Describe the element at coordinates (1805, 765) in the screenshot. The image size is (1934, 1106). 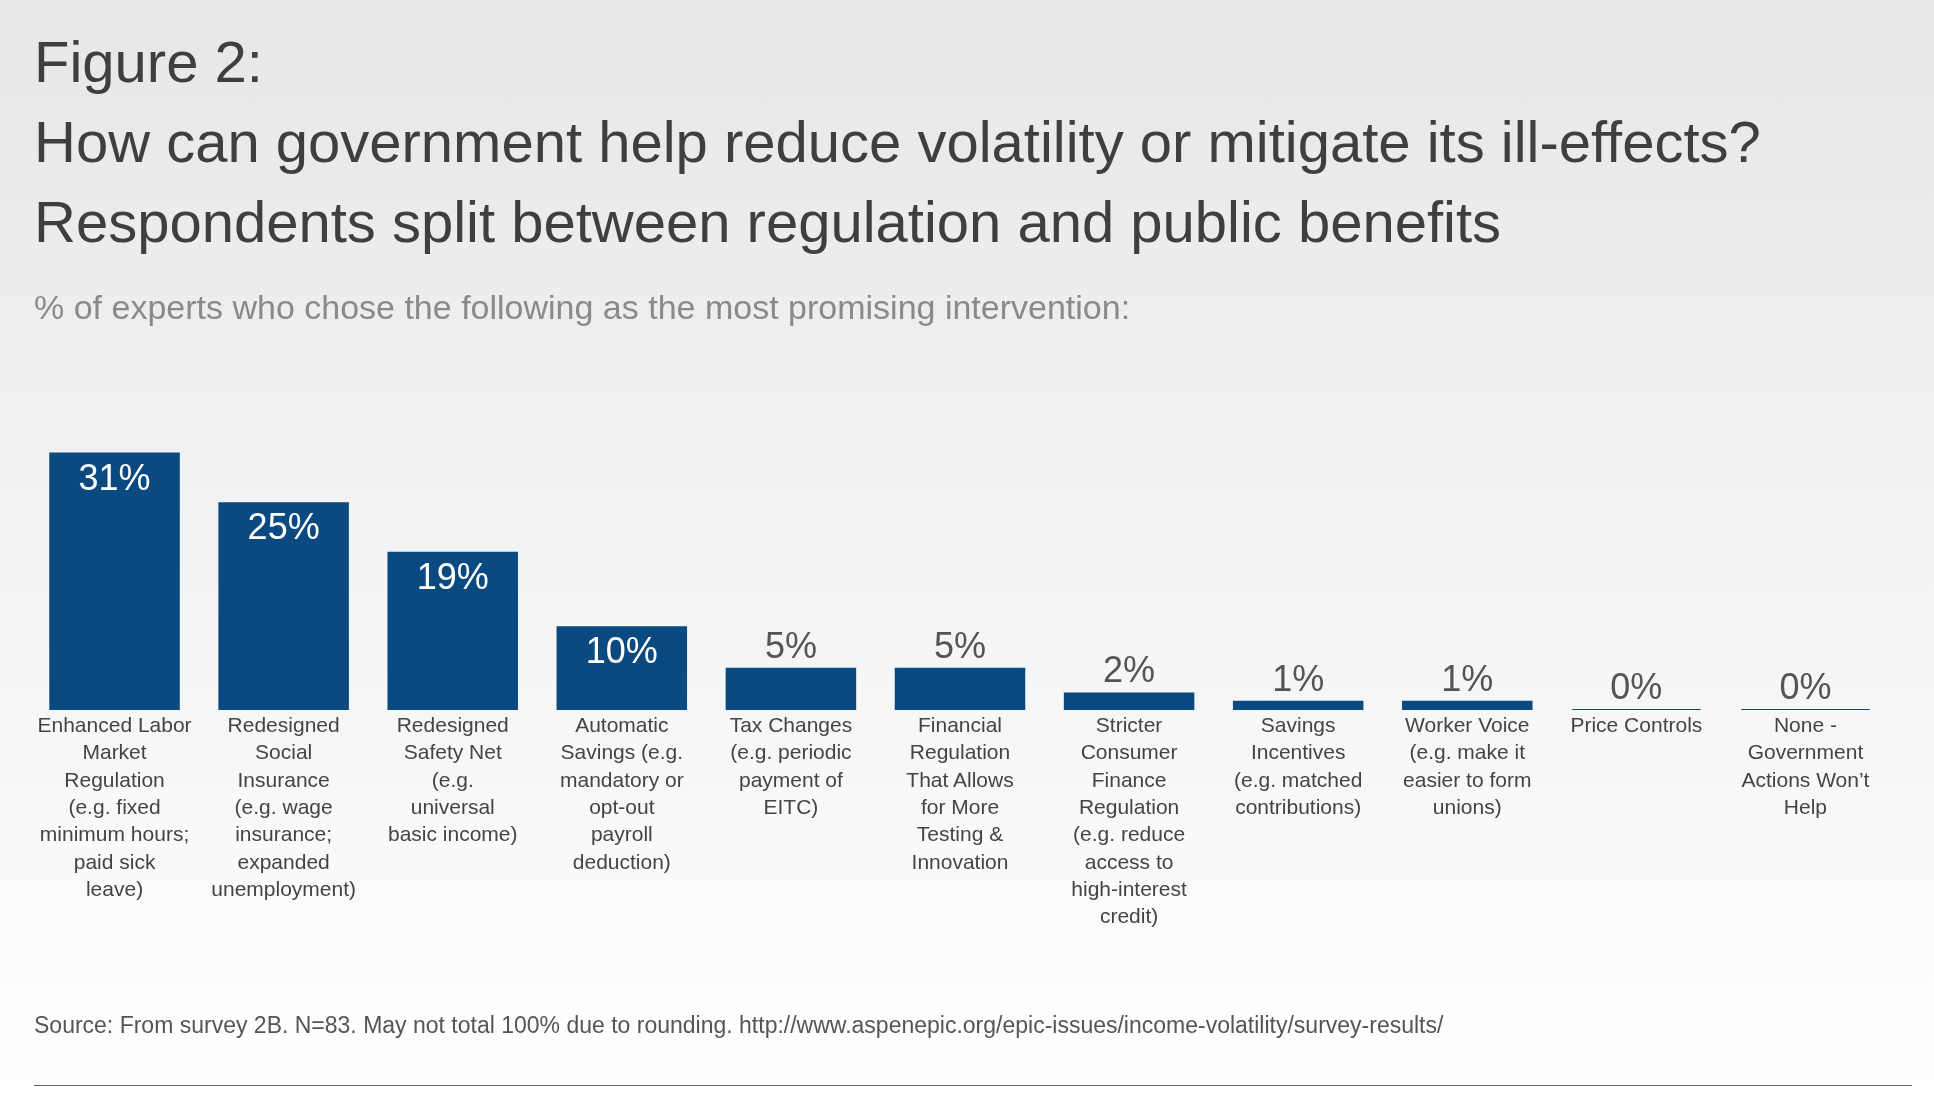
I see `x-tick-label: None - Government Actions Won’t Help` at that location.